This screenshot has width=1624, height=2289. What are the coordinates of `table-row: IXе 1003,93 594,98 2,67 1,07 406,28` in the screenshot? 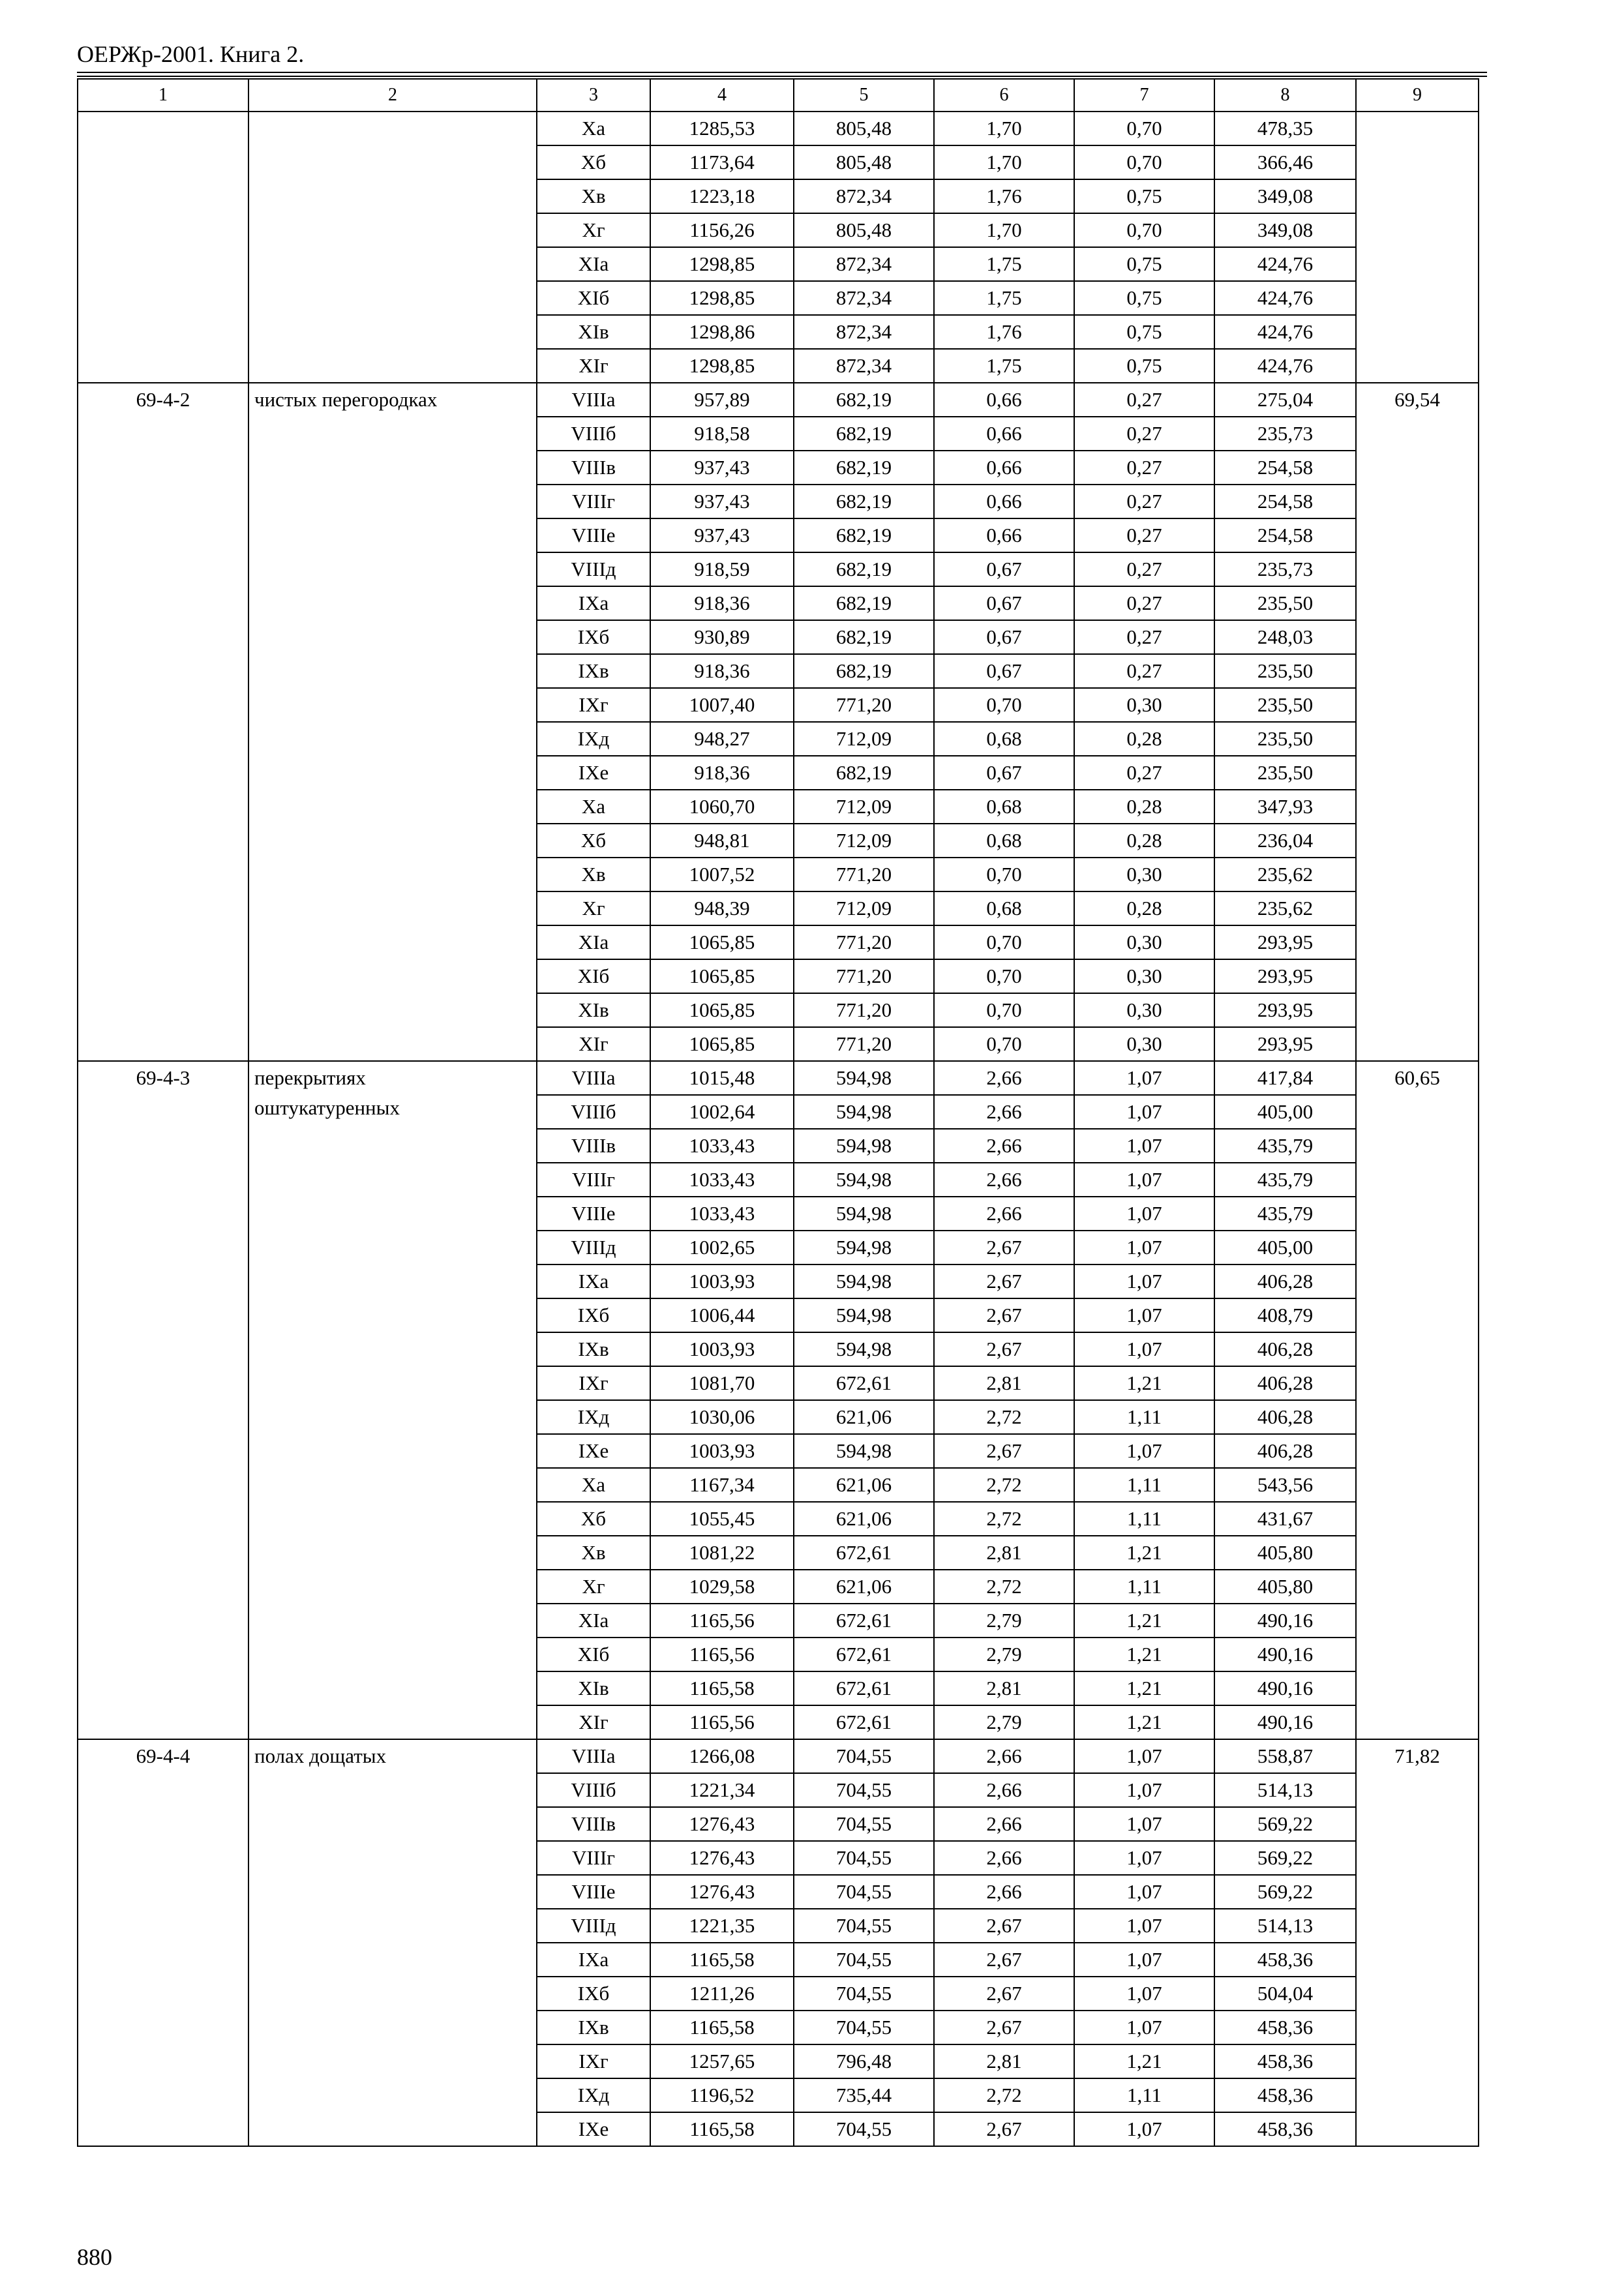 It's located at (778, 1451).